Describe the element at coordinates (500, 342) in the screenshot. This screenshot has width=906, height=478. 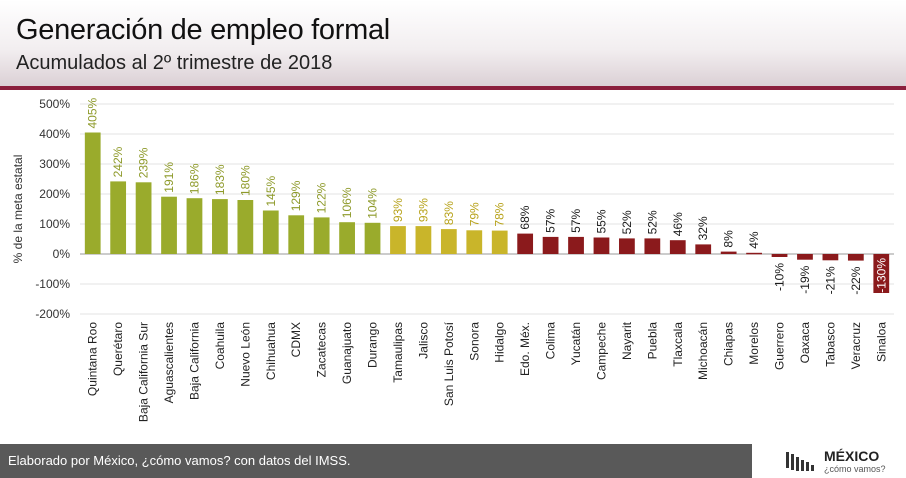
I see `category-label: Hidalgo` at that location.